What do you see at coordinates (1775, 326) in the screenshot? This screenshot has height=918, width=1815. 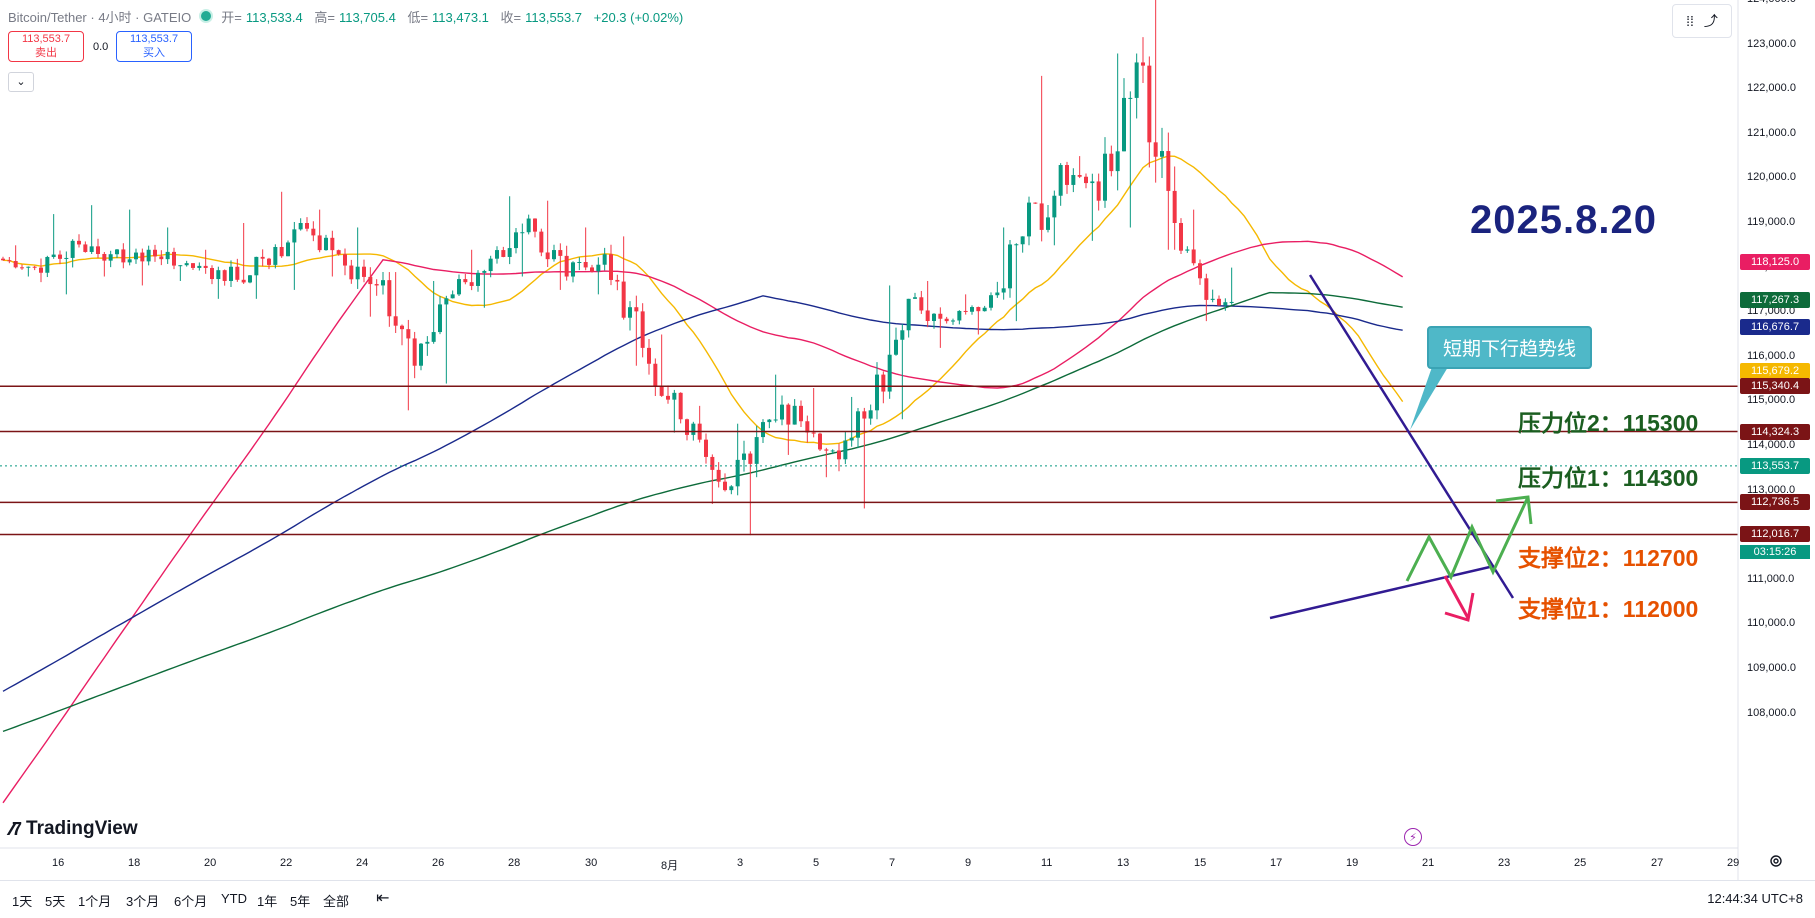 I see `price-tag: 116,676.7` at bounding box center [1775, 326].